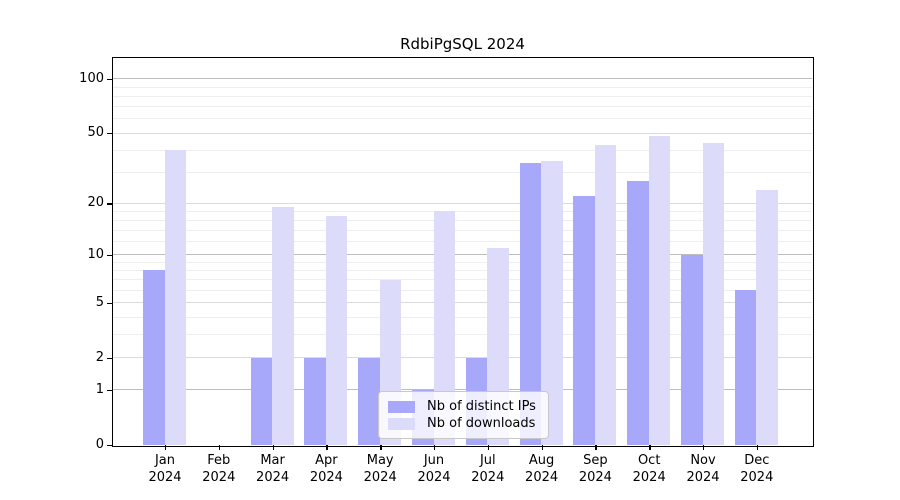 Image resolution: width=900 pixels, height=500 pixels. I want to click on bar-distinct-ips-mar, so click(261, 401).